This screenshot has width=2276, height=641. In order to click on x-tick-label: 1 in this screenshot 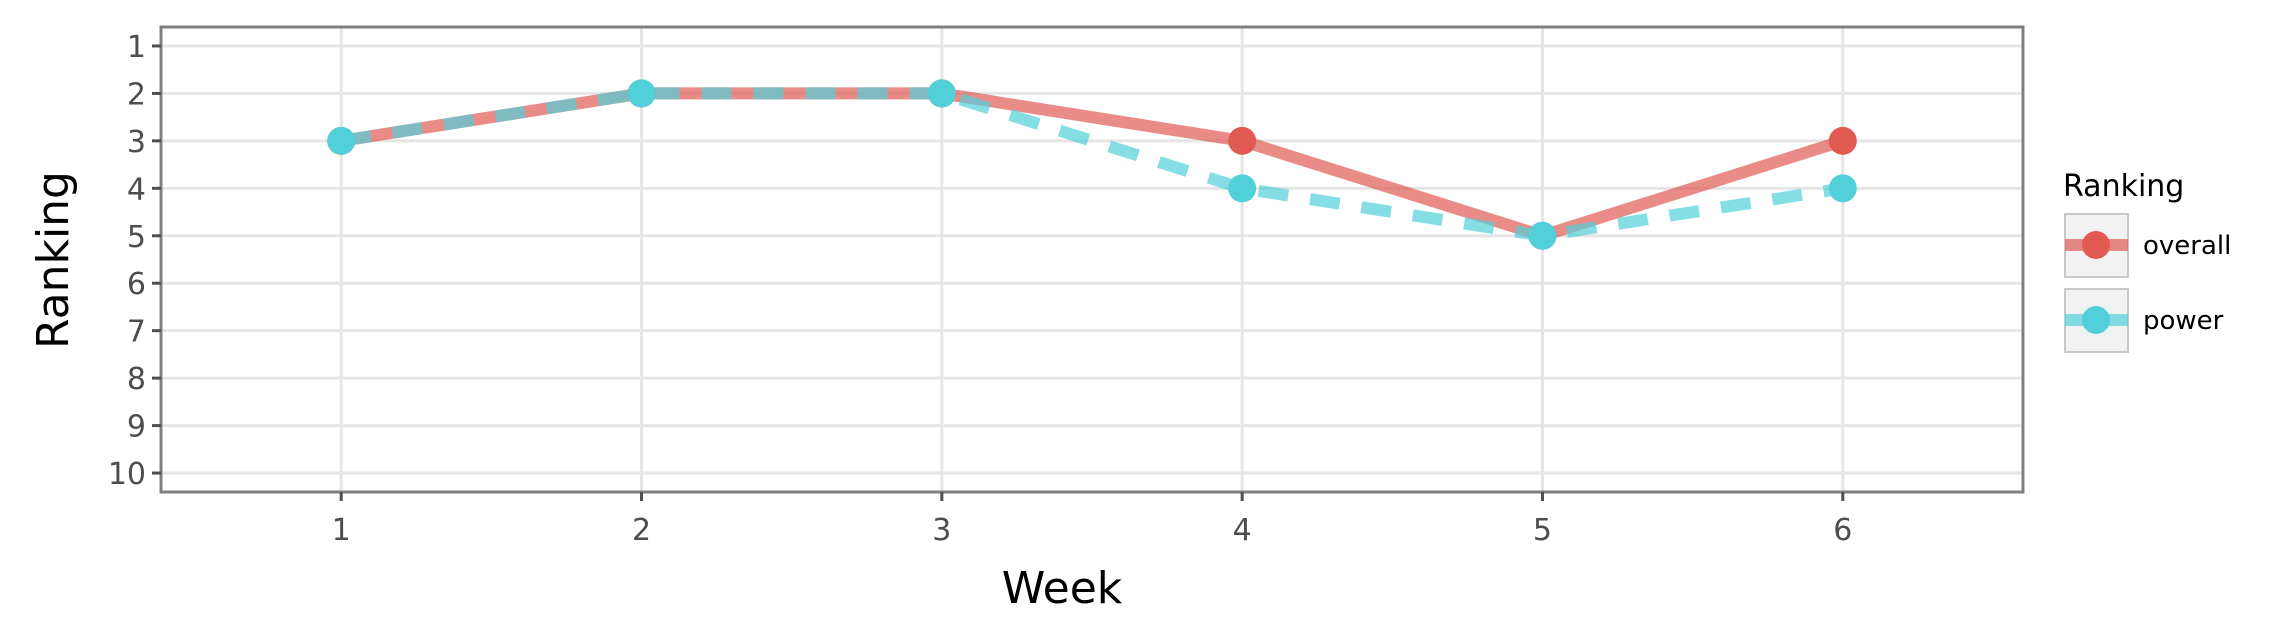, I will do `click(341, 530)`.